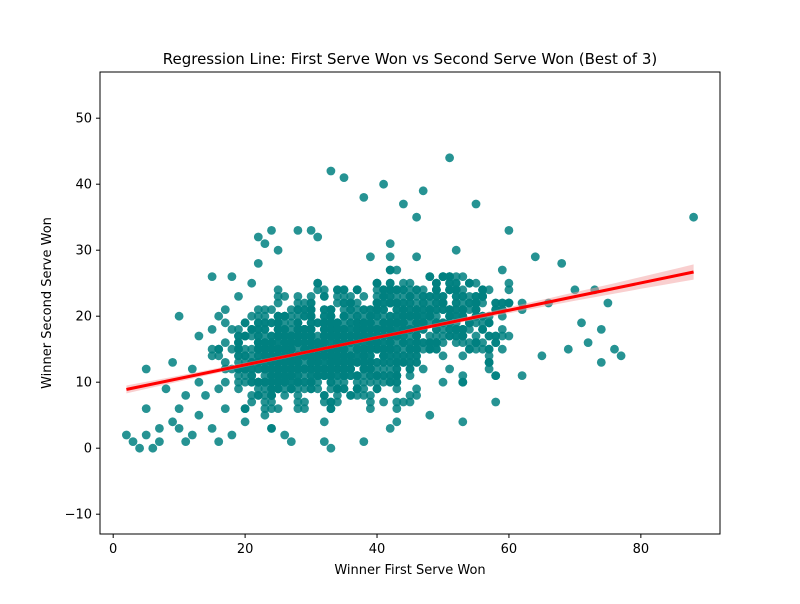 Image resolution: width=800 pixels, height=604 pixels. What do you see at coordinates (88, 449) in the screenshot?
I see `y-tick-label: 0` at bounding box center [88, 449].